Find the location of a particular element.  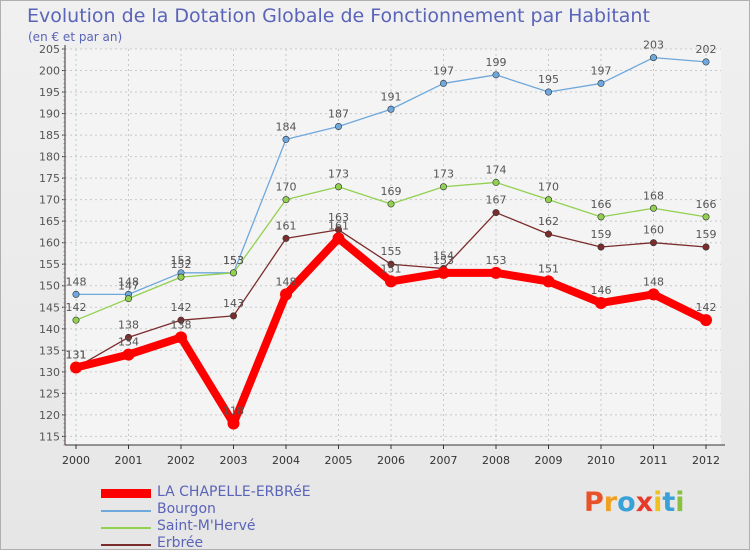

y-tick-label: 190 is located at coordinates (49, 114).